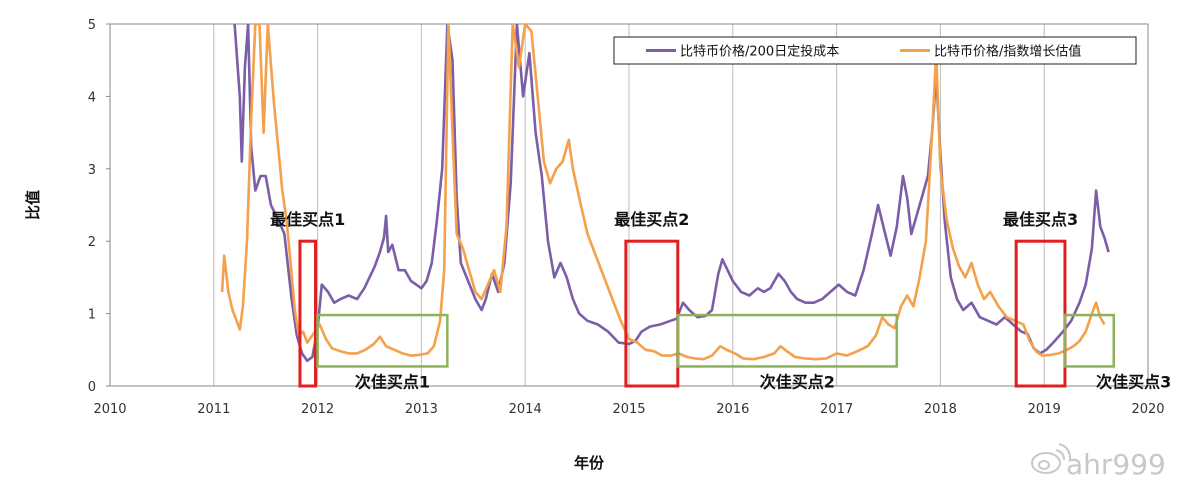 This screenshot has height=488, width=1184. Describe the element at coordinates (589, 463) in the screenshot. I see `x-axis-title: 年份` at that location.